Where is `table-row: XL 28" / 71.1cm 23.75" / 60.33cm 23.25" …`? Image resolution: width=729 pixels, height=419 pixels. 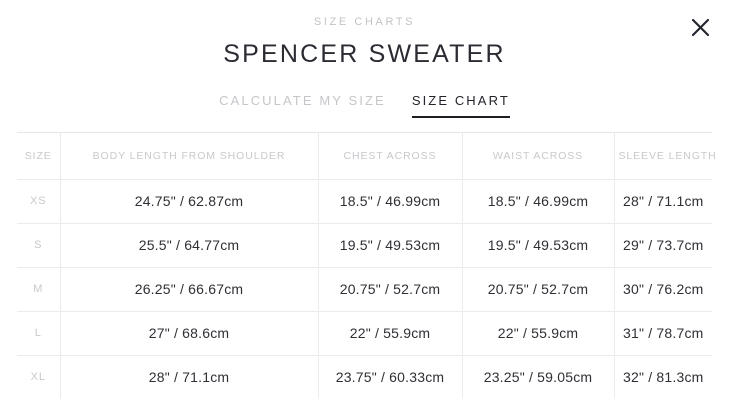
table-row: XL 28" / 71.1cm 23.75" / 60.33cm 23.25" … is located at coordinates (364, 377).